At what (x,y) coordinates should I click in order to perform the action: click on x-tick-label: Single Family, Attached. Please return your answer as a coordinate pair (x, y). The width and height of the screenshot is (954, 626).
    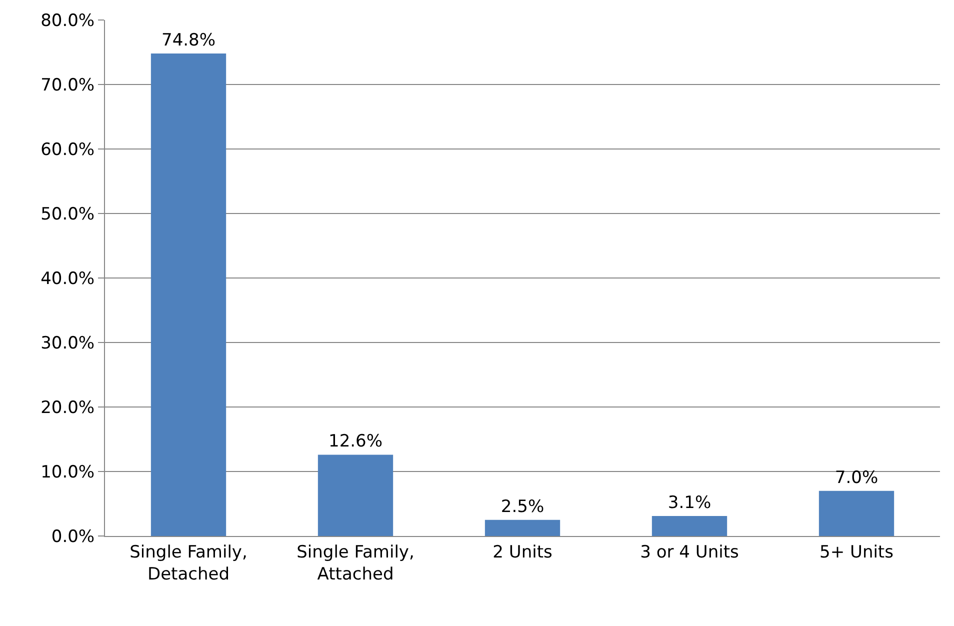
    Looking at the image, I should click on (355, 563).